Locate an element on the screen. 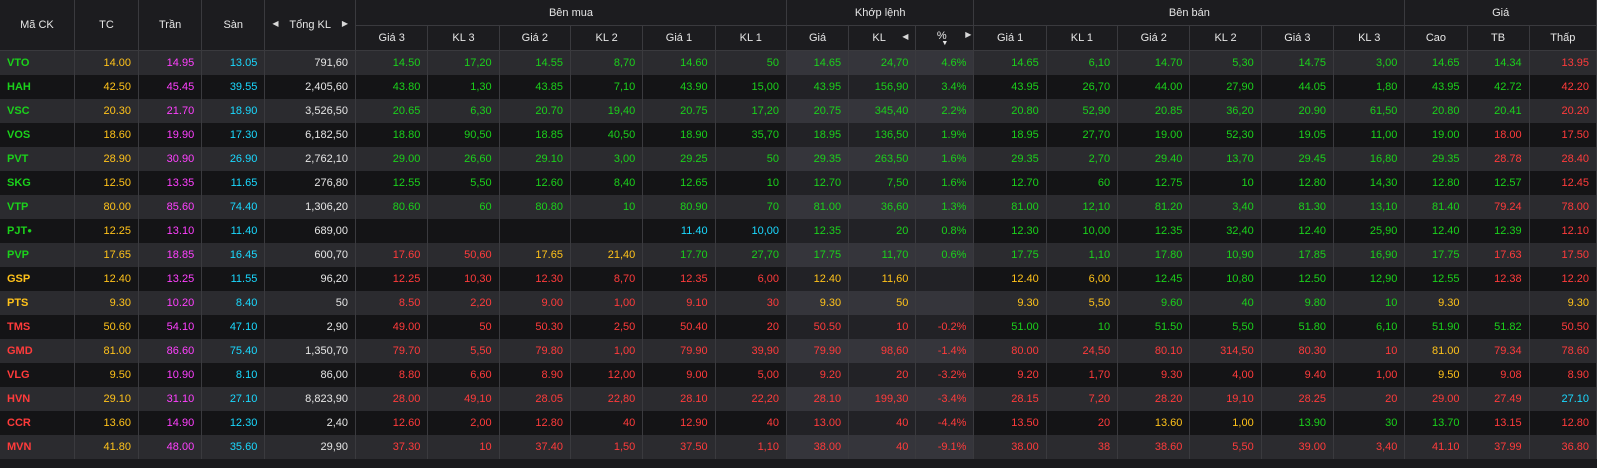 Image resolution: width=1597 pixels, height=468 pixels. symbol: VOS is located at coordinates (37, 135).